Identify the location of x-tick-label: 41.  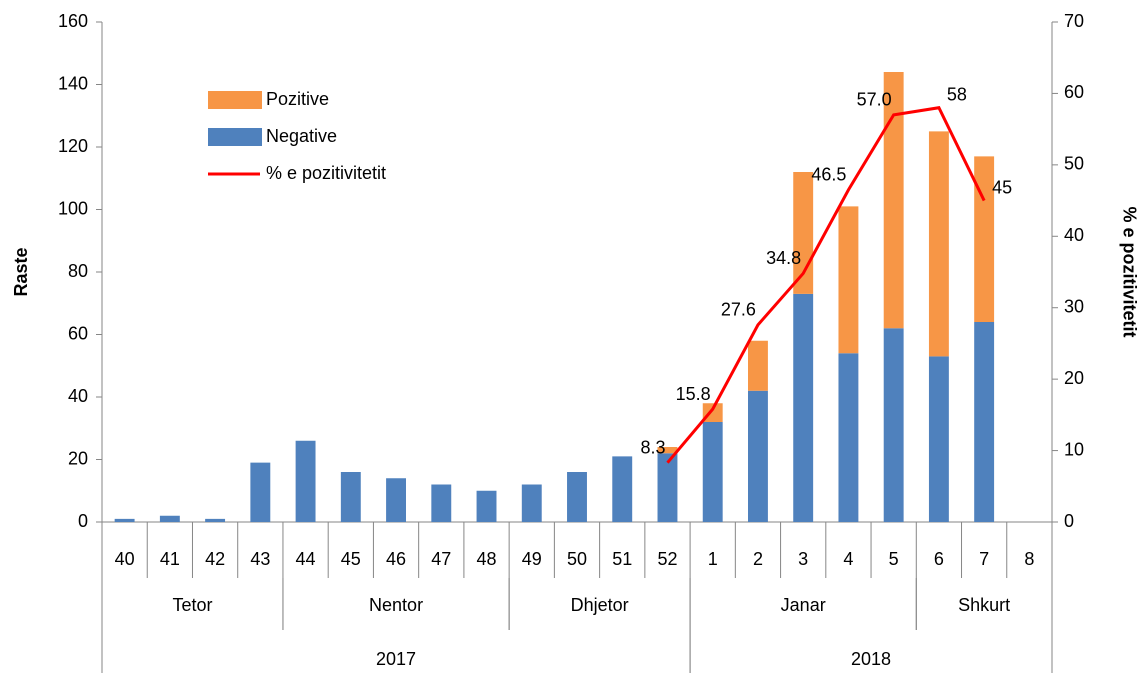
(170, 559).